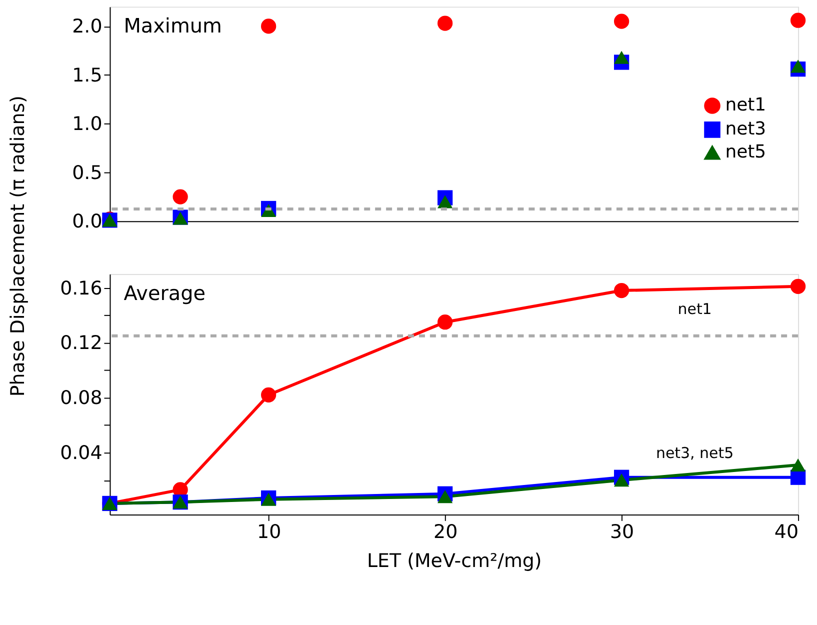 The image size is (817, 625). Describe the element at coordinates (81, 343) in the screenshot. I see `y-tick-label: 0.12` at that location.